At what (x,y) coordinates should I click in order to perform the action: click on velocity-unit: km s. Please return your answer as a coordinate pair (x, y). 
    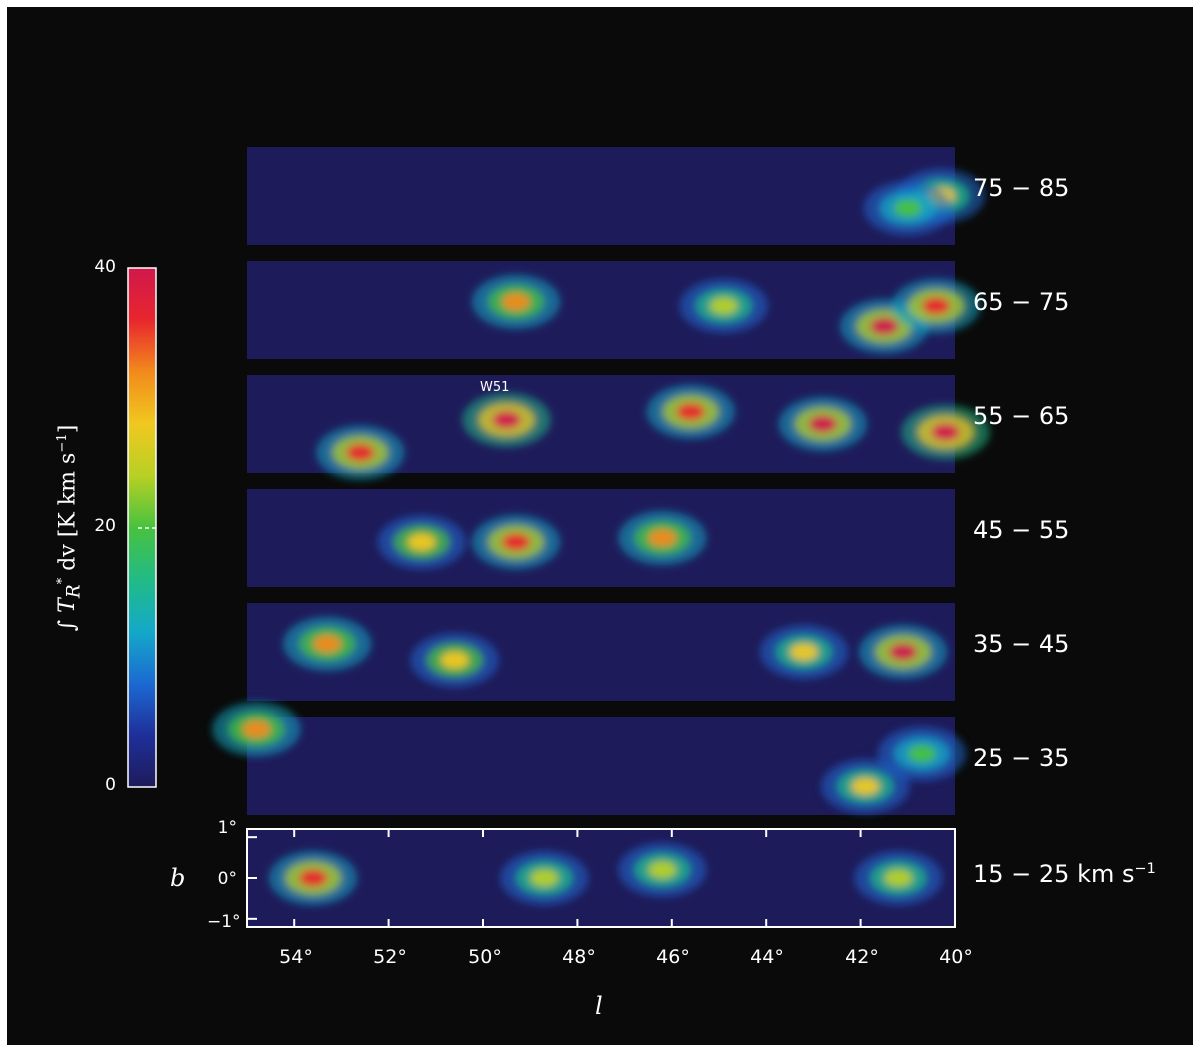
    Looking at the image, I should click on (1106, 874).